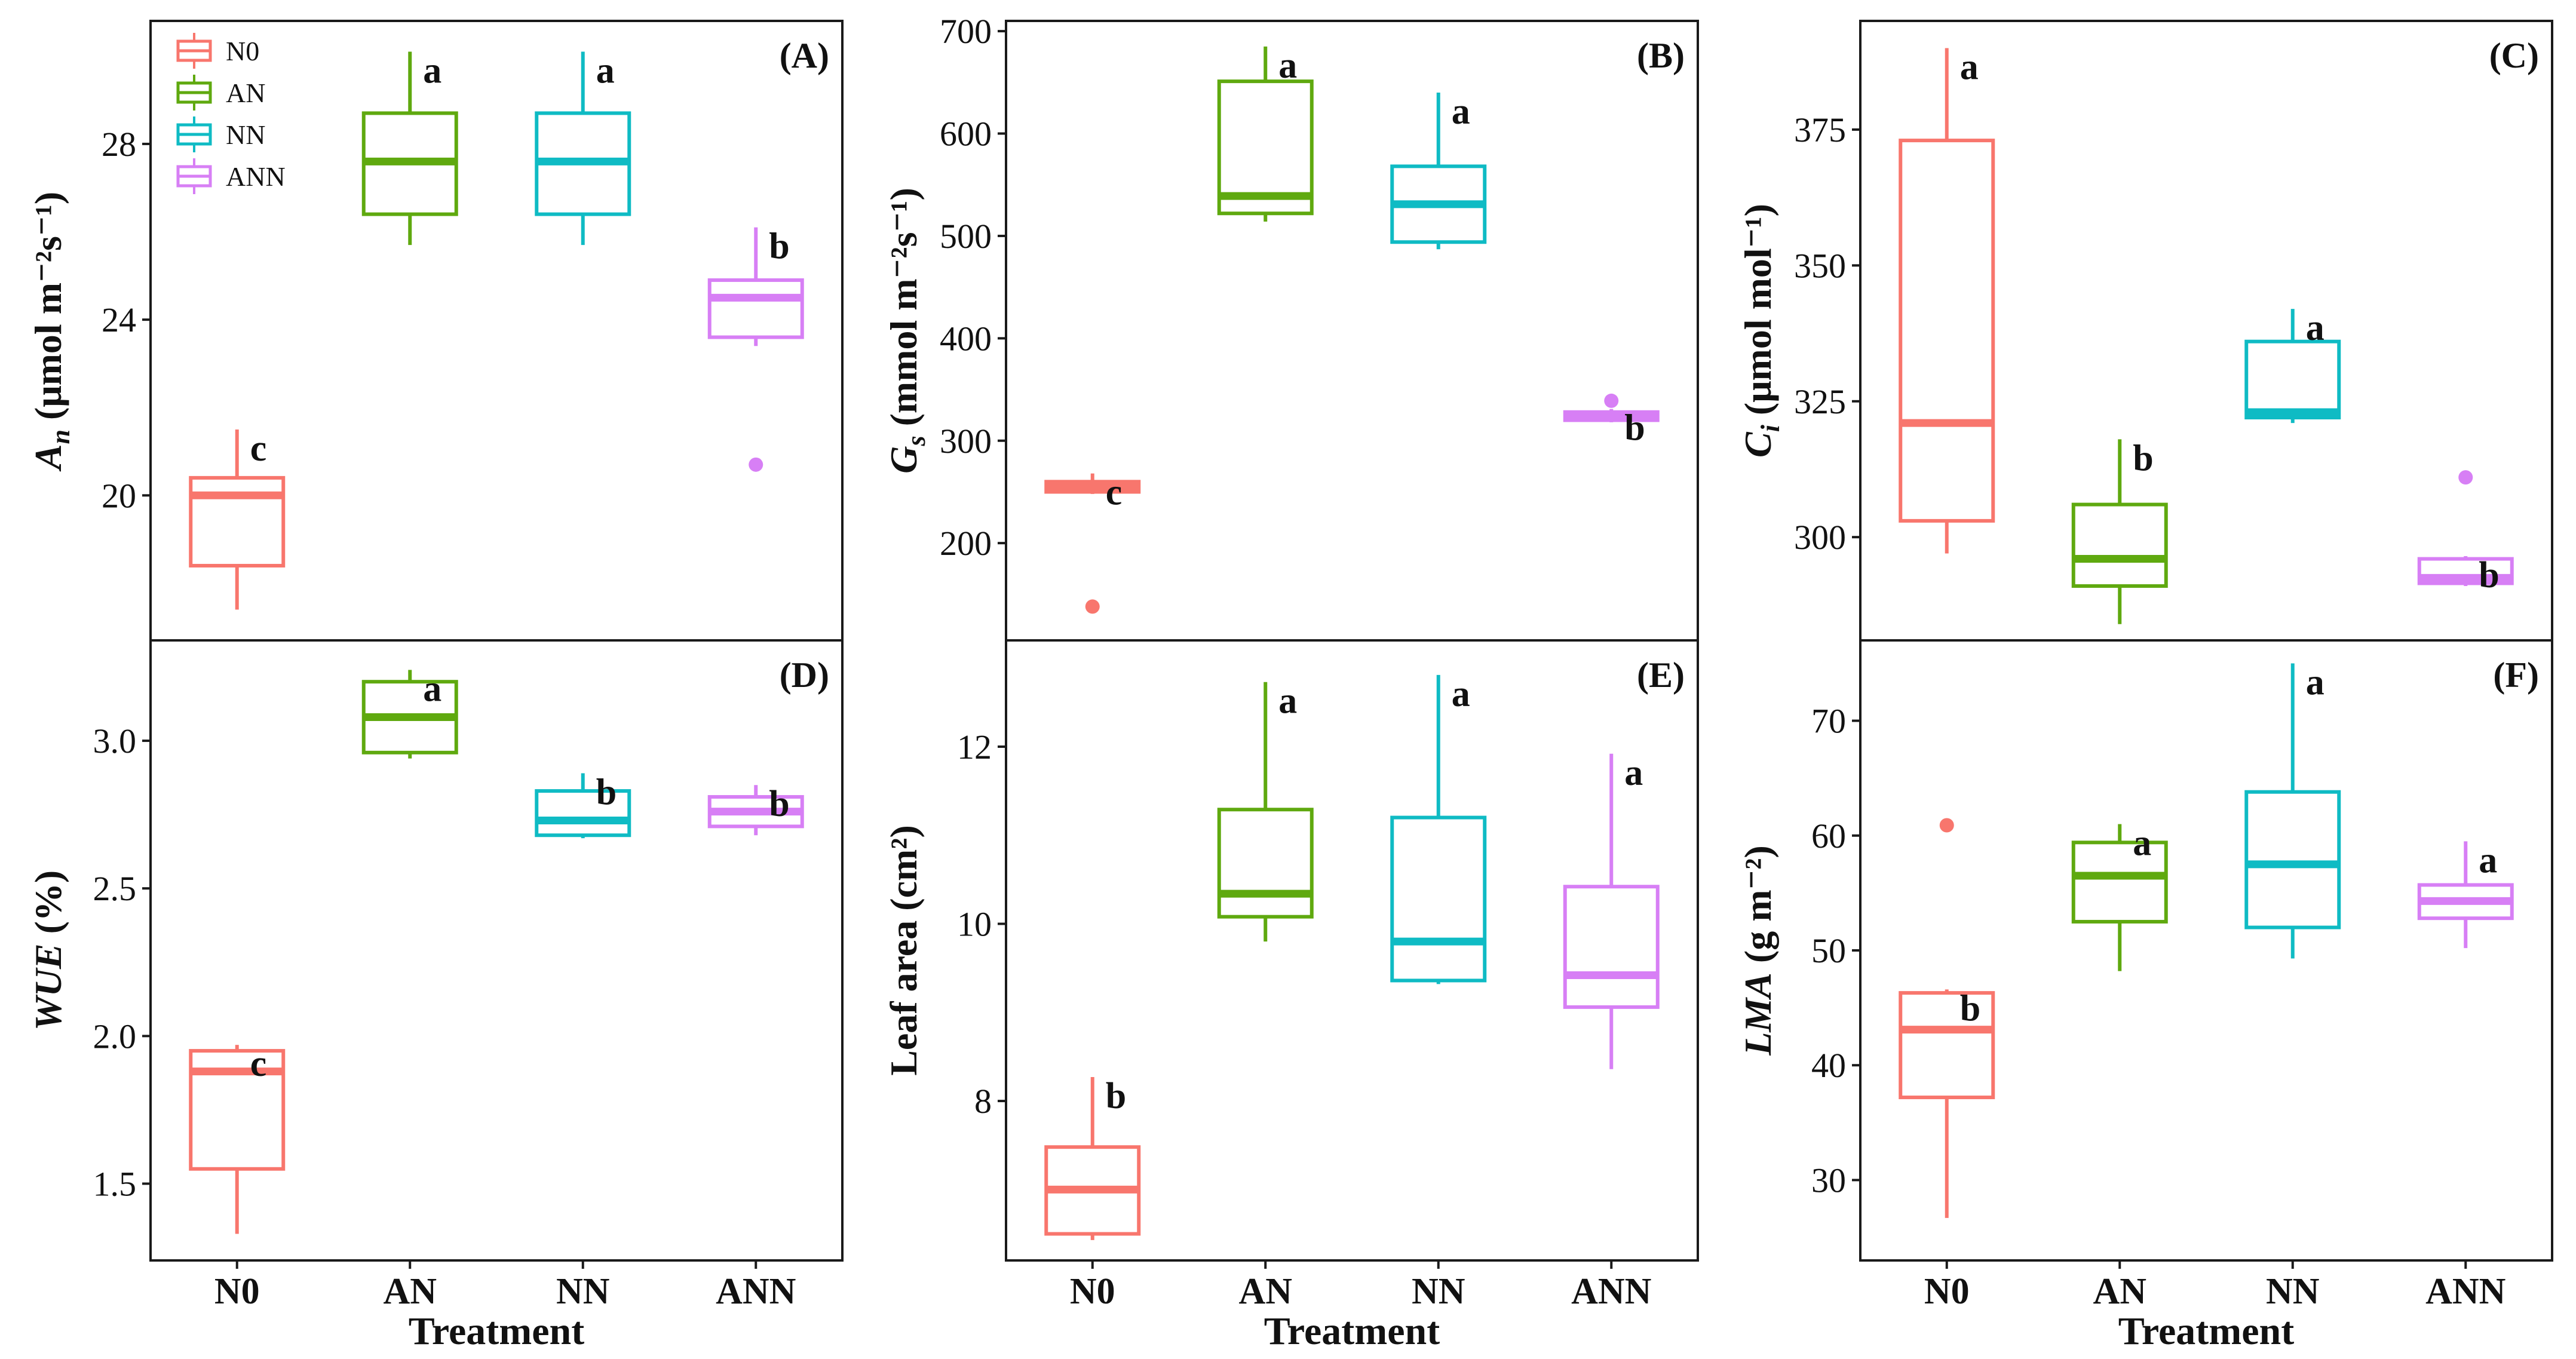  I want to click on y-axis-label-main: WUE, so click(48, 987).